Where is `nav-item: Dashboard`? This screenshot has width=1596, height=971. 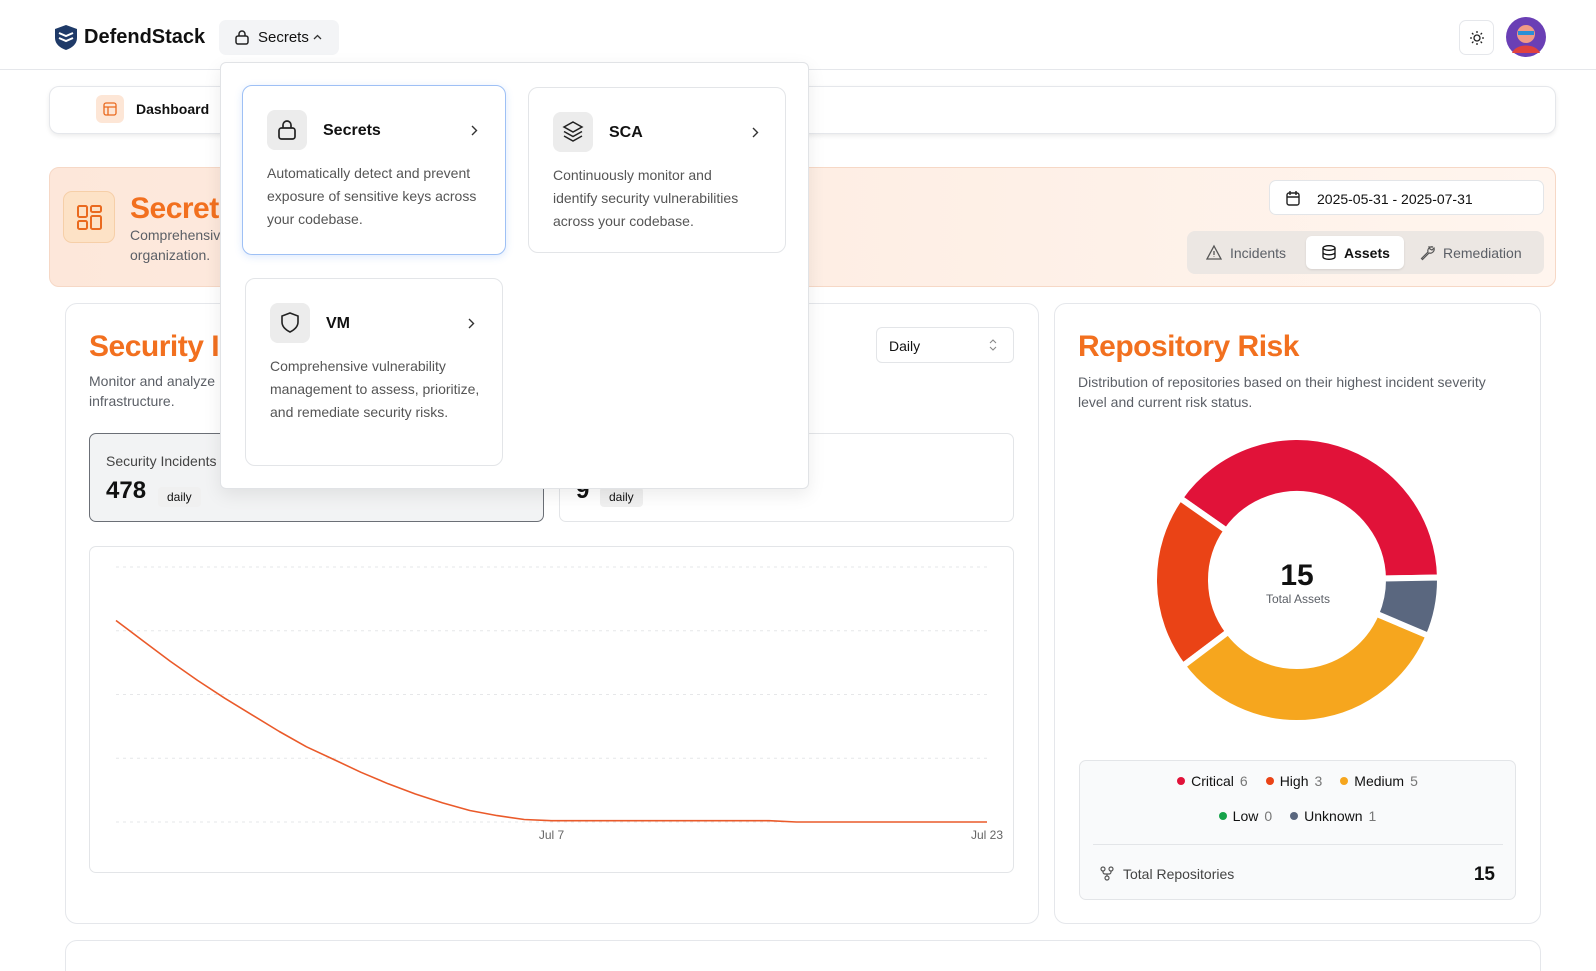 nav-item: Dashboard is located at coordinates (173, 109).